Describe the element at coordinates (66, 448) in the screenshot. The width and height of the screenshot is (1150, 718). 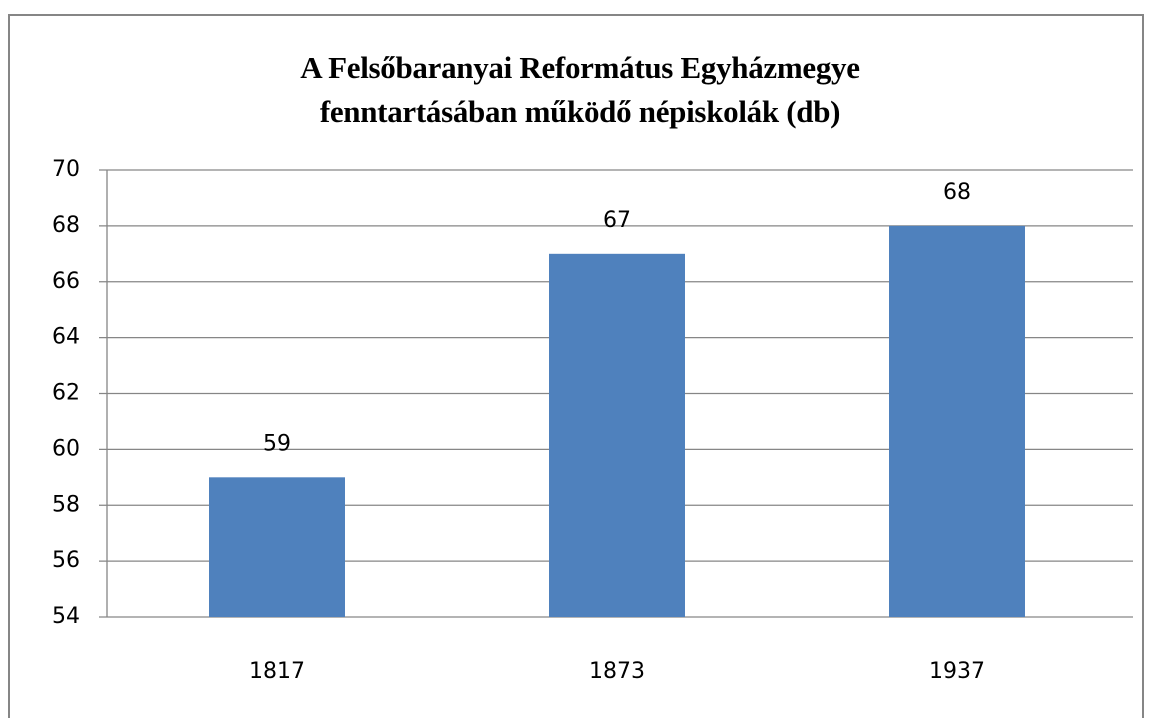
I see `y-tick-label: 60` at that location.